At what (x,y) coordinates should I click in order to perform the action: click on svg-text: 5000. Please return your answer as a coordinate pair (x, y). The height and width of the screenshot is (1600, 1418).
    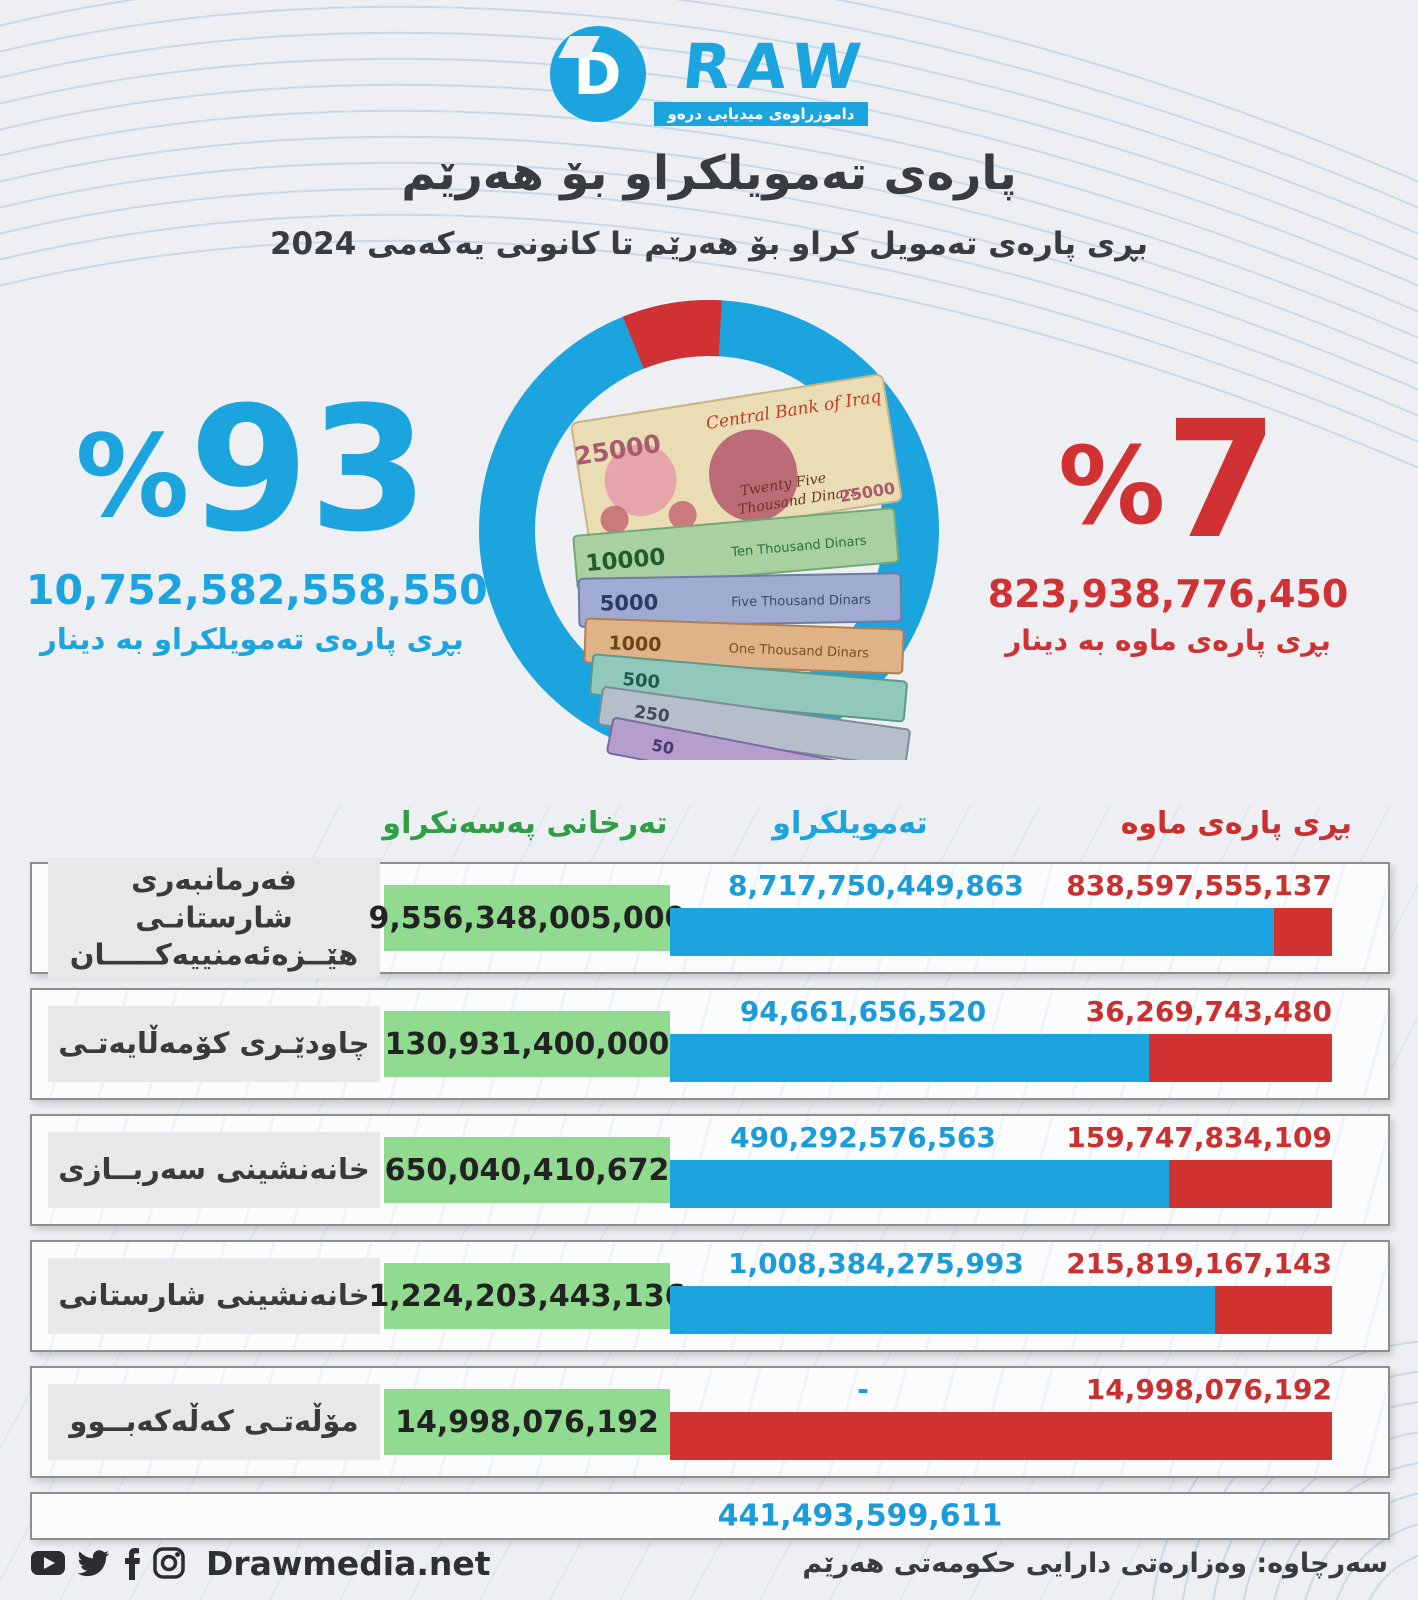
    Looking at the image, I should click on (629, 602).